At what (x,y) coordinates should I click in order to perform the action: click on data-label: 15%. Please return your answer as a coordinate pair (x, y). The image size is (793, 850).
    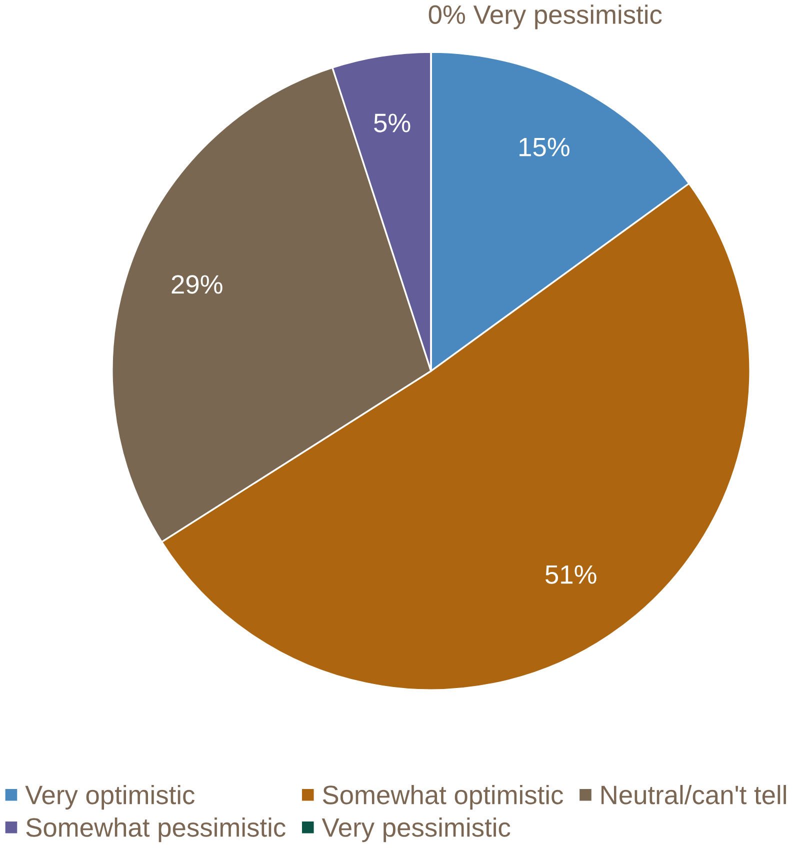
    Looking at the image, I should click on (545, 147).